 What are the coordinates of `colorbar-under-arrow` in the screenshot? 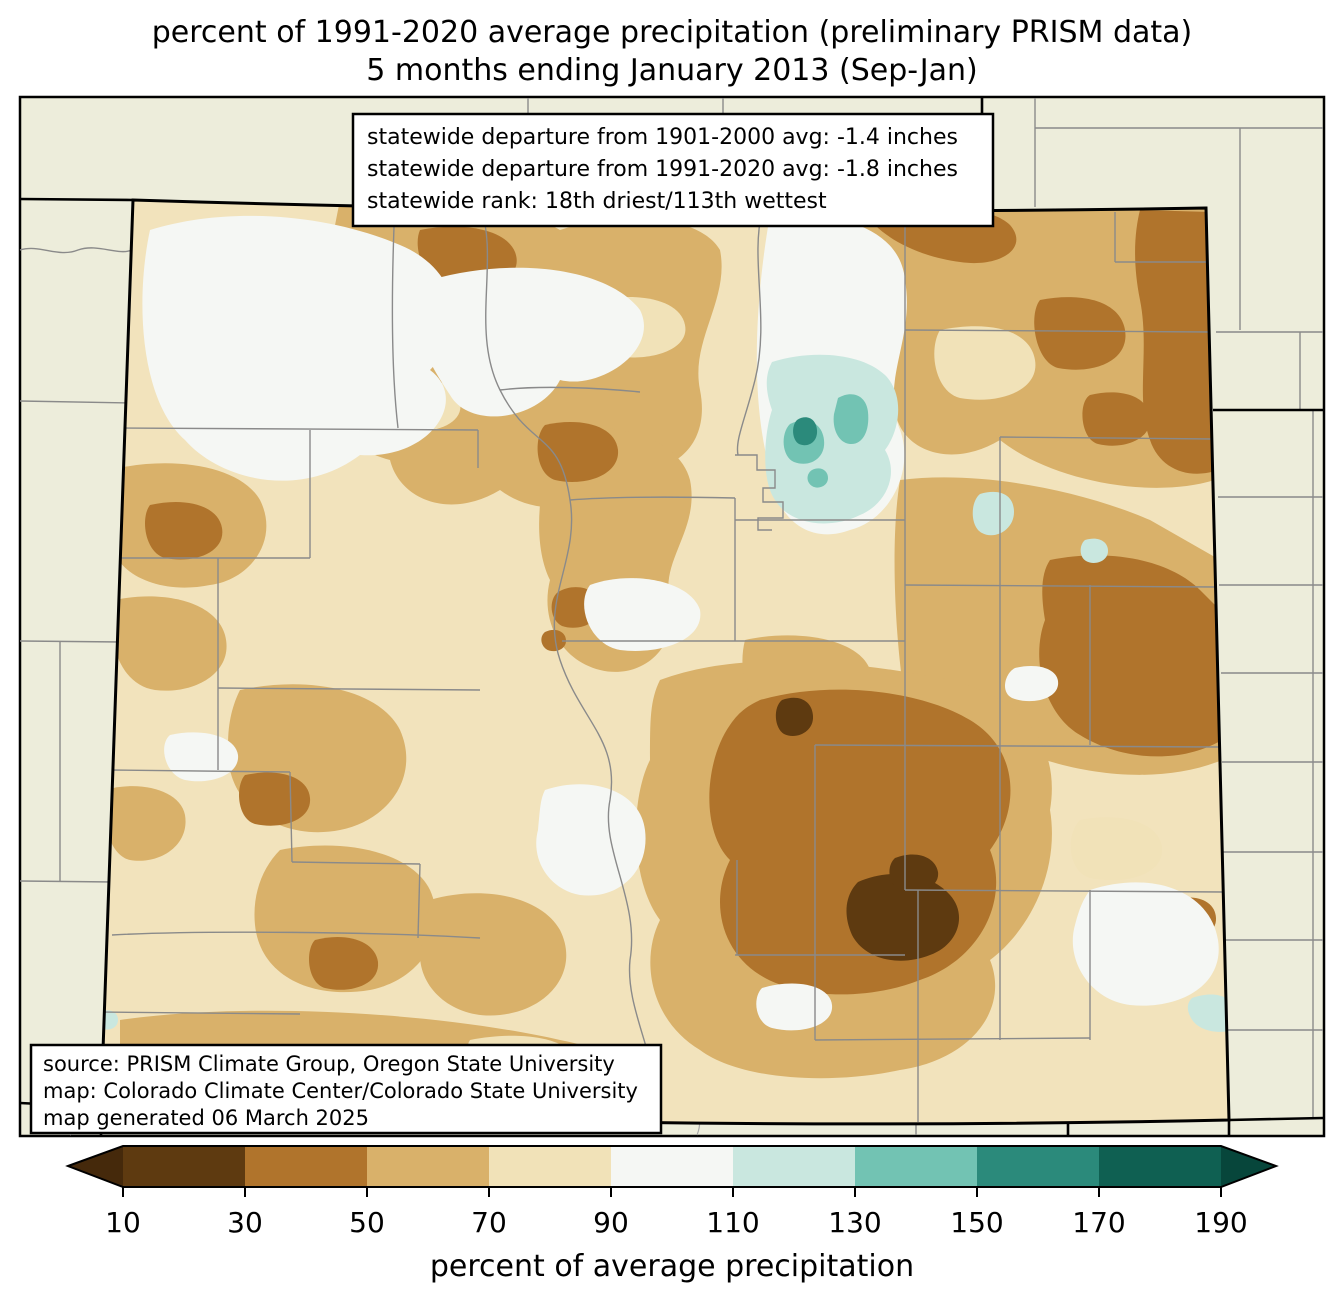 It's located at (95, 1166).